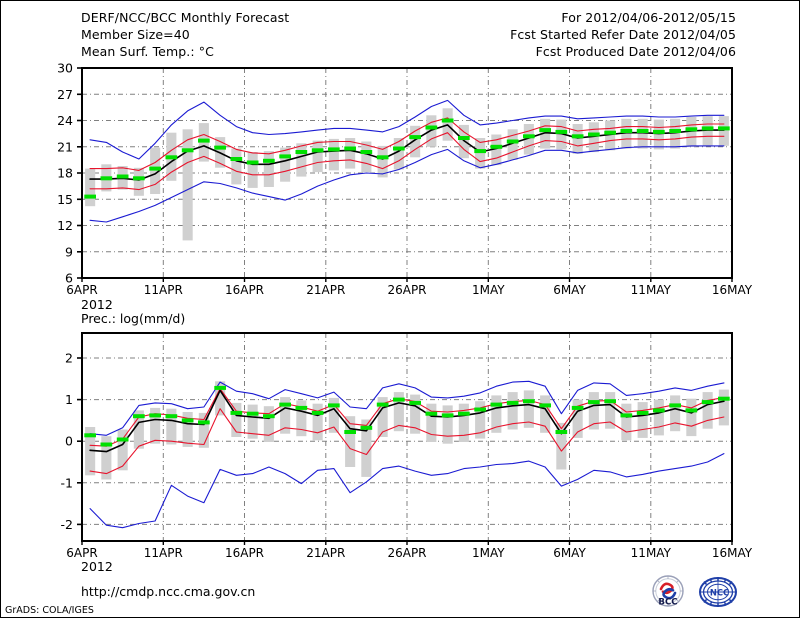 This screenshot has height=618, width=800. What do you see at coordinates (97, 304) in the screenshot?
I see `temp-axis-year-label: 2012` at bounding box center [97, 304].